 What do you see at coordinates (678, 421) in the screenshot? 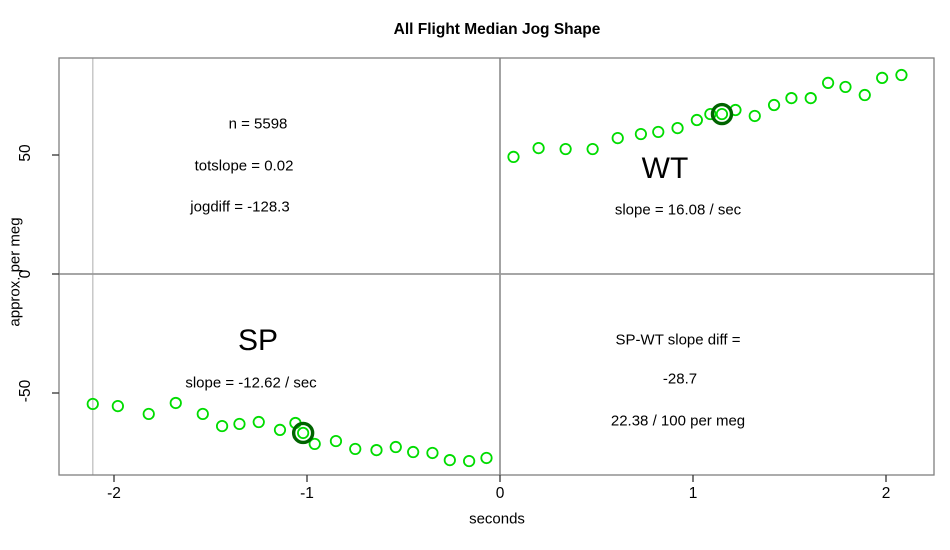
I see `annotation-slope-diff-permeg: 22.38 / 100 per meg` at bounding box center [678, 421].